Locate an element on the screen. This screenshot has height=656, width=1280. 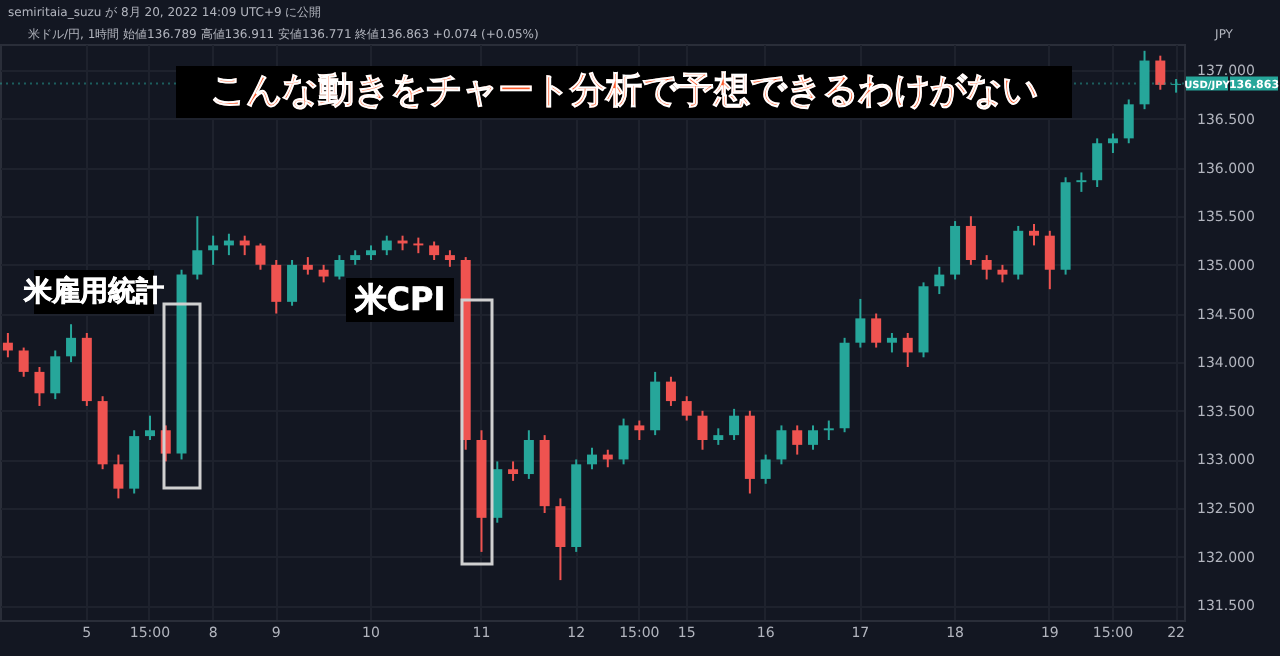
annotation: こんな動きをチャート分析で予想できるわけがない is located at coordinates (624, 91).